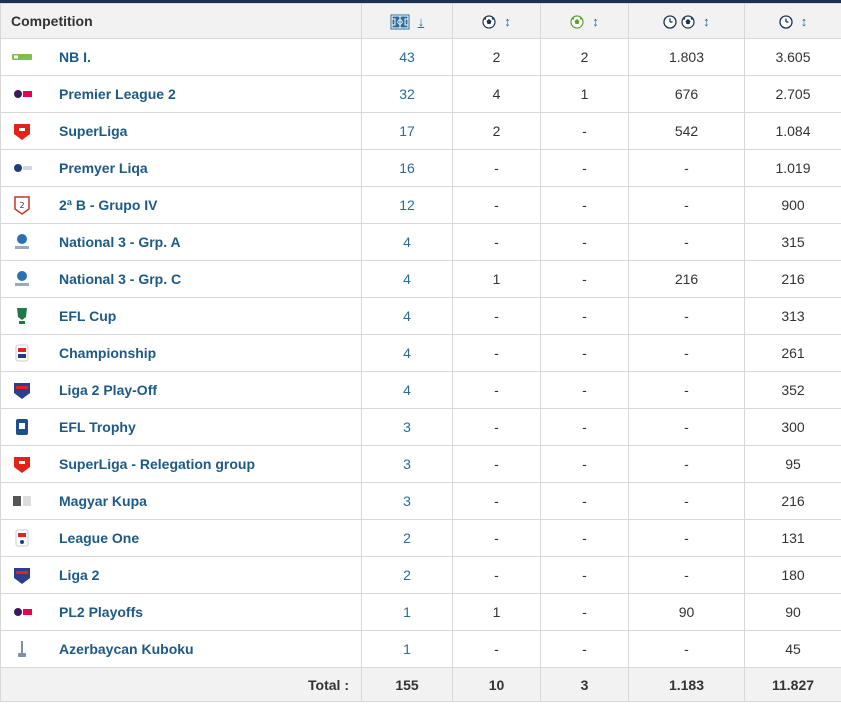 The image size is (841, 706). What do you see at coordinates (22, 538) in the screenshot?
I see `league-one-logo-icon` at bounding box center [22, 538].